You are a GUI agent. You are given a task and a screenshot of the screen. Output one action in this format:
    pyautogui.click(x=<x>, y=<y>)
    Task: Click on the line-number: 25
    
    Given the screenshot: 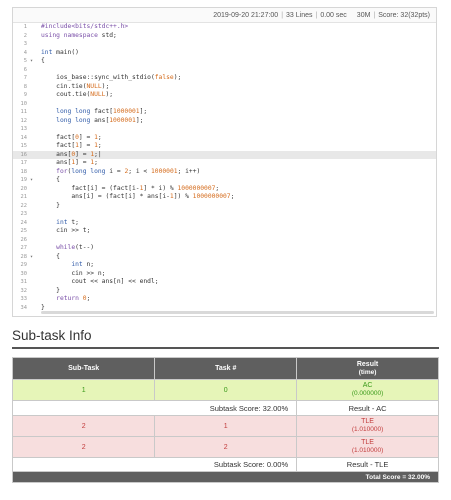 What is the action you would take?
    pyautogui.click(x=24, y=231)
    